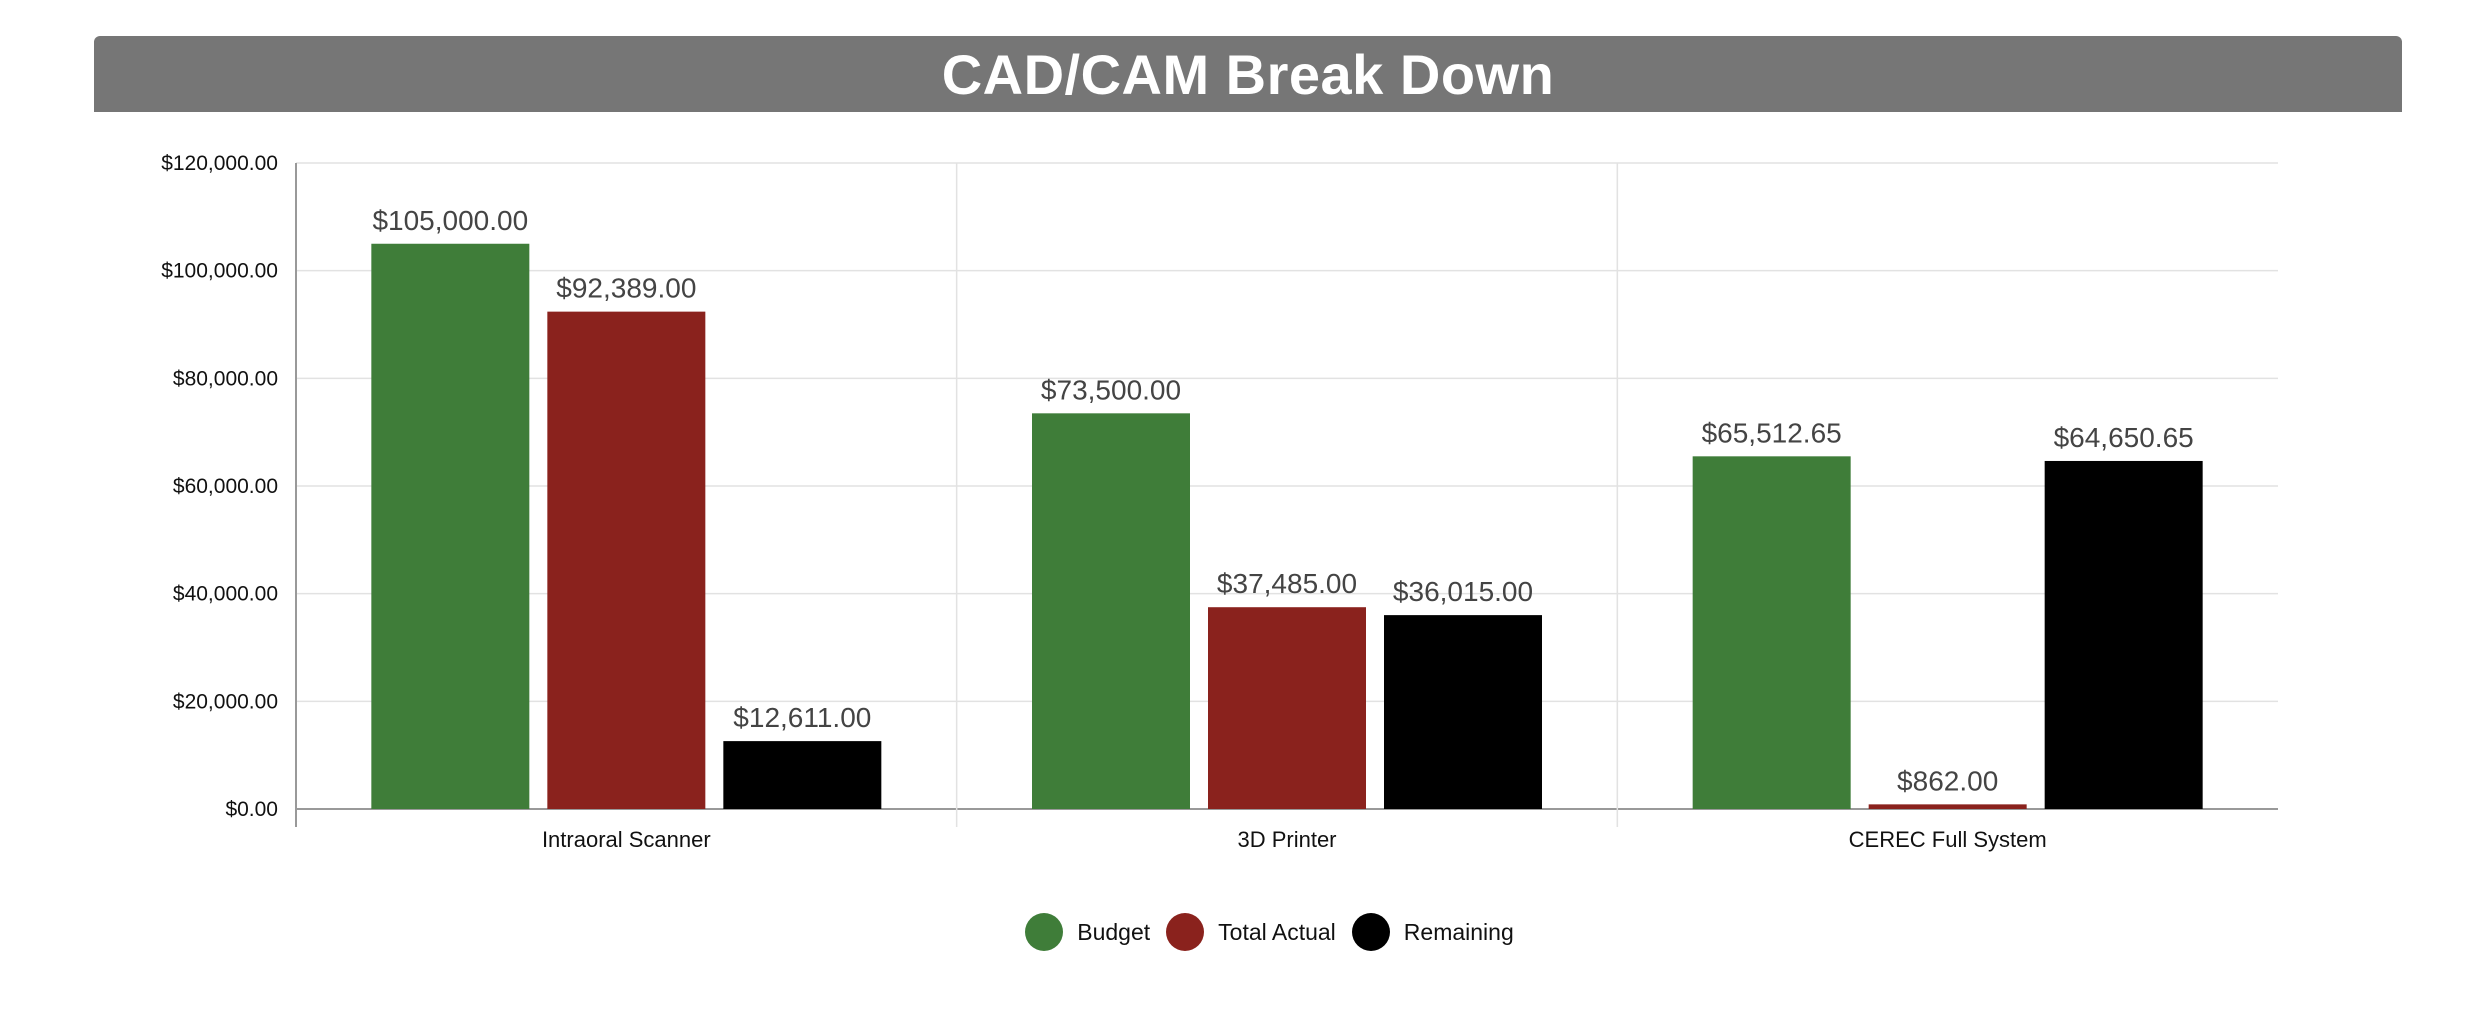 This screenshot has width=2483, height=1021. I want to click on legend-item: Total Actual, so click(1251, 932).